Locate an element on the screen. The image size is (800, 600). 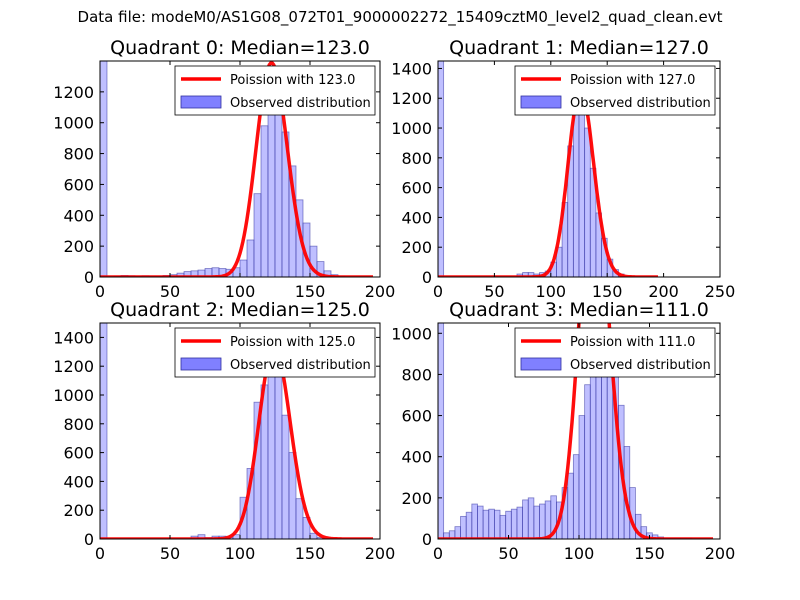
x-tick-label: 250 is located at coordinates (720, 291).